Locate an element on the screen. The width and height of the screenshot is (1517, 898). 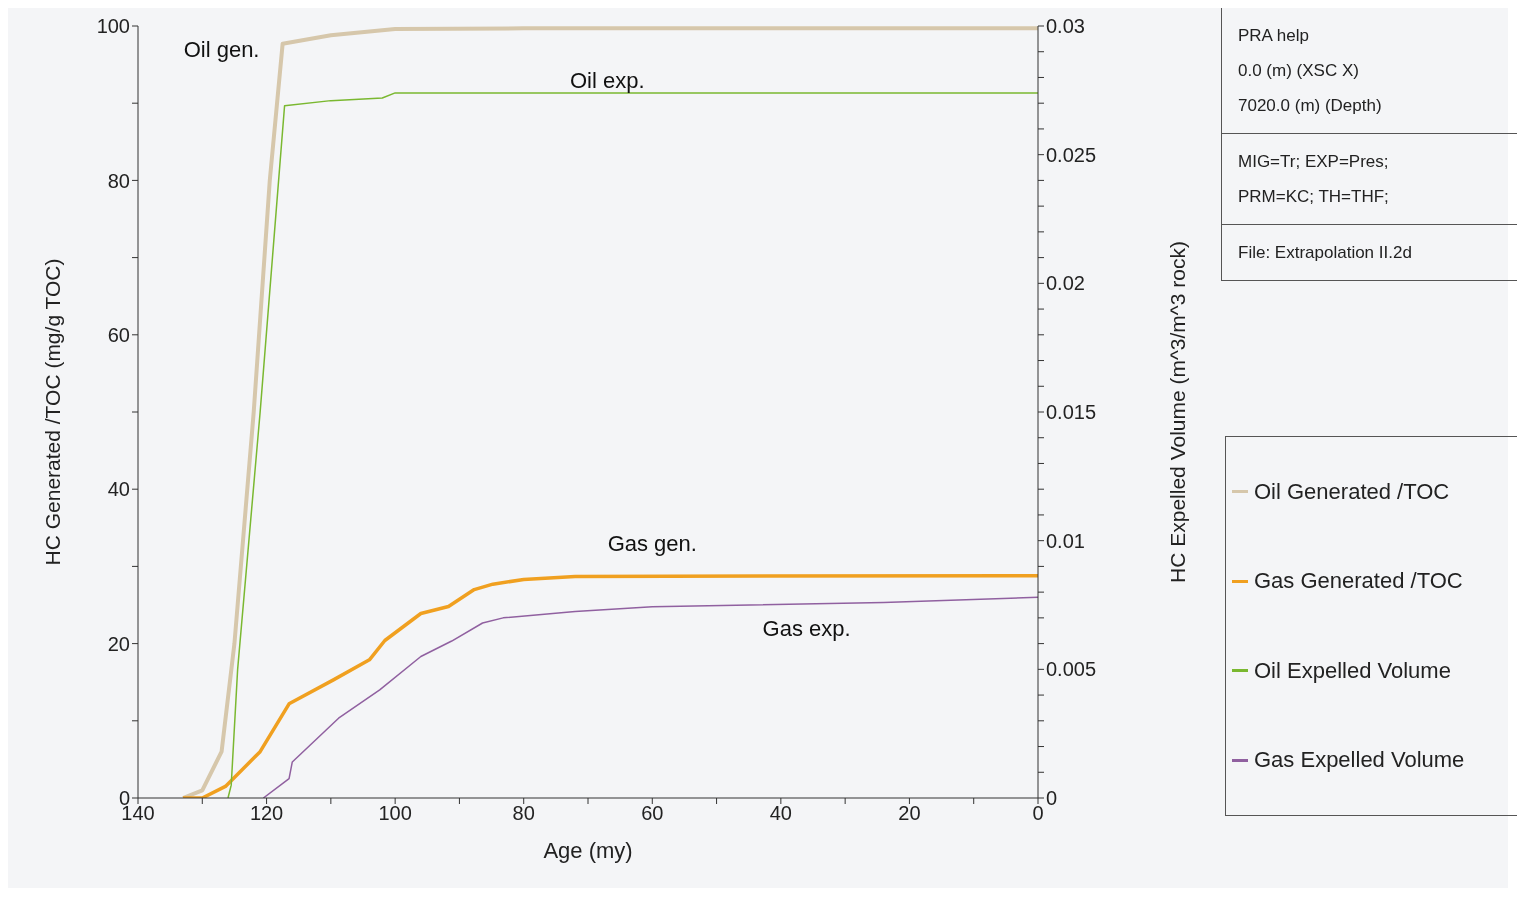
legend-label: Gas Generated /TOC is located at coordinates (1358, 581).